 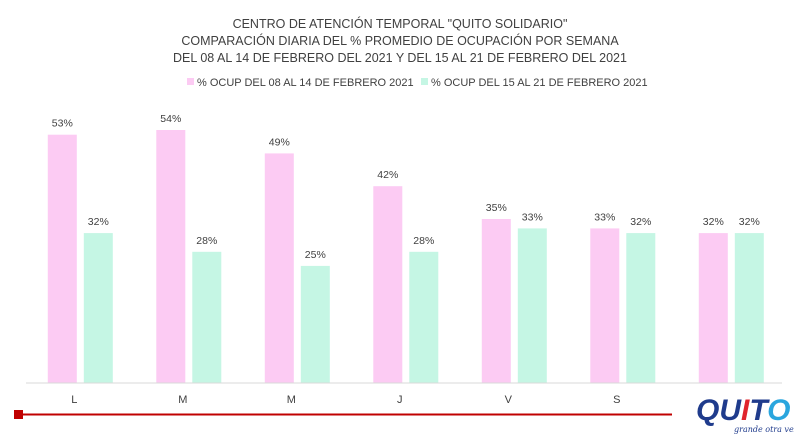 I want to click on value-label-series-1-cat-2: 49%, so click(x=279, y=142).